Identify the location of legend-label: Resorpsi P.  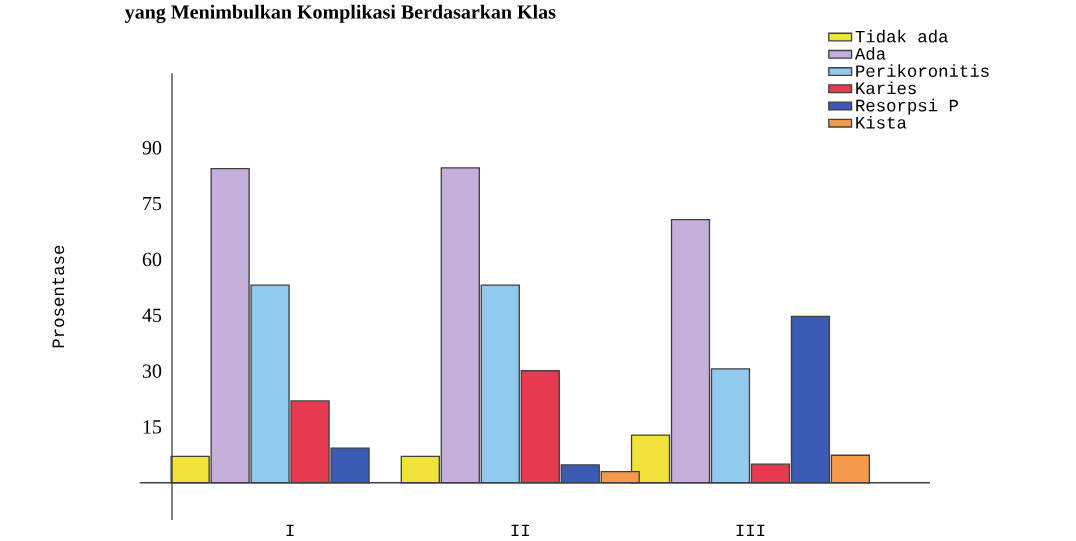
(907, 106).